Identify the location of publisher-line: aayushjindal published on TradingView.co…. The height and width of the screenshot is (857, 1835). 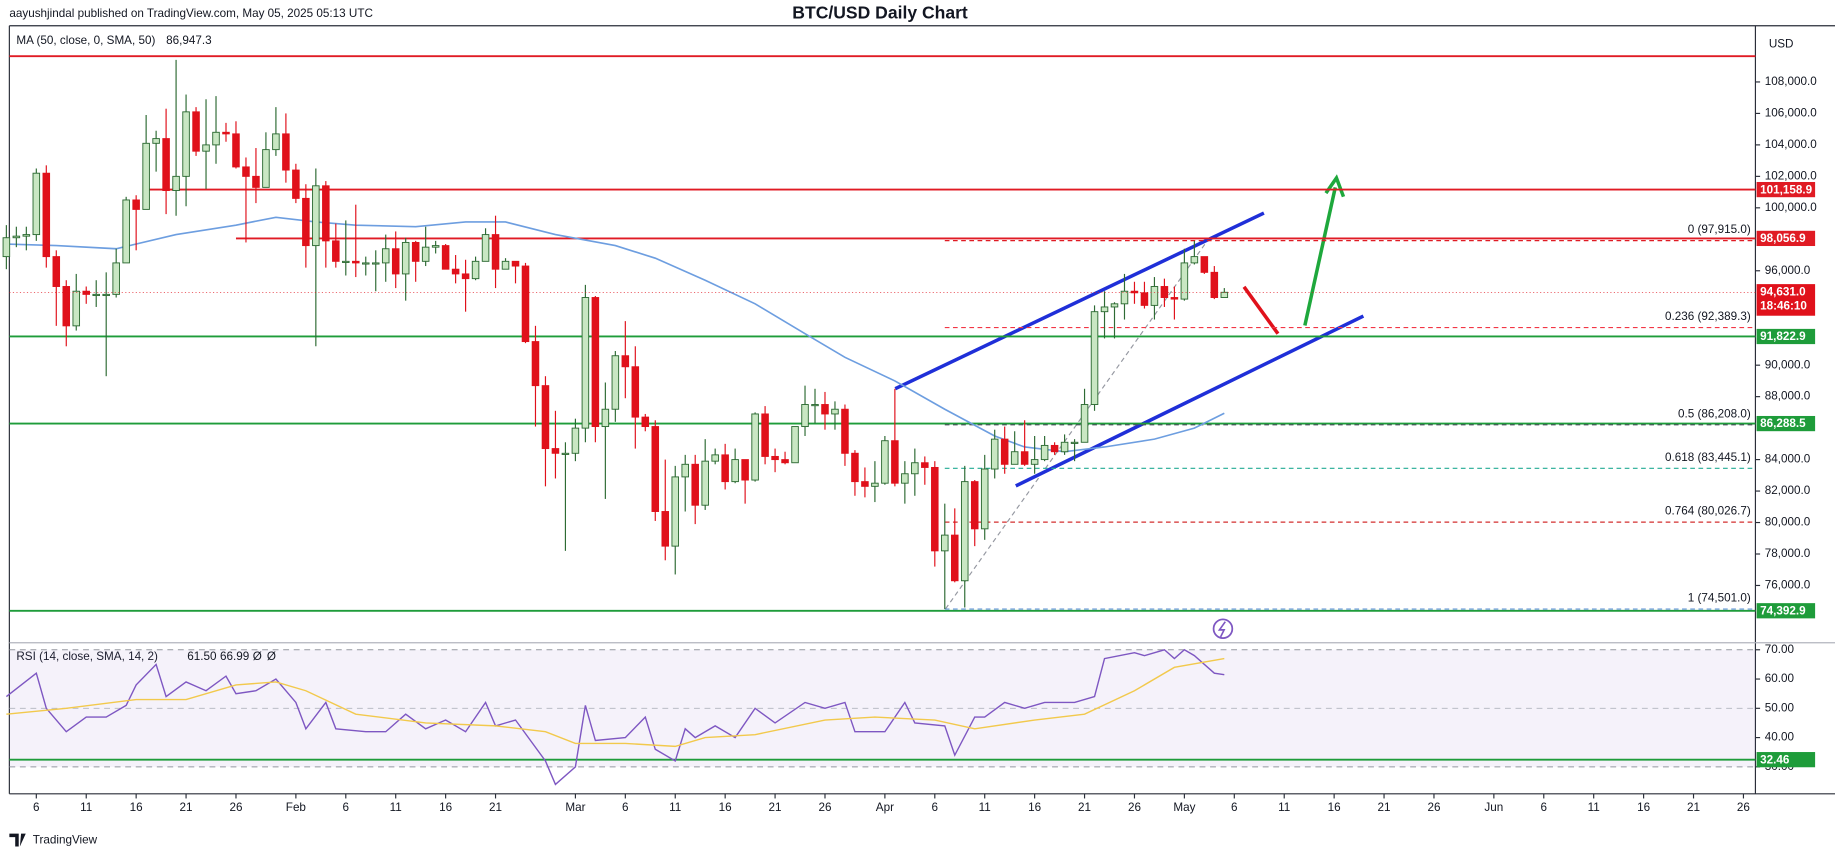
(191, 13).